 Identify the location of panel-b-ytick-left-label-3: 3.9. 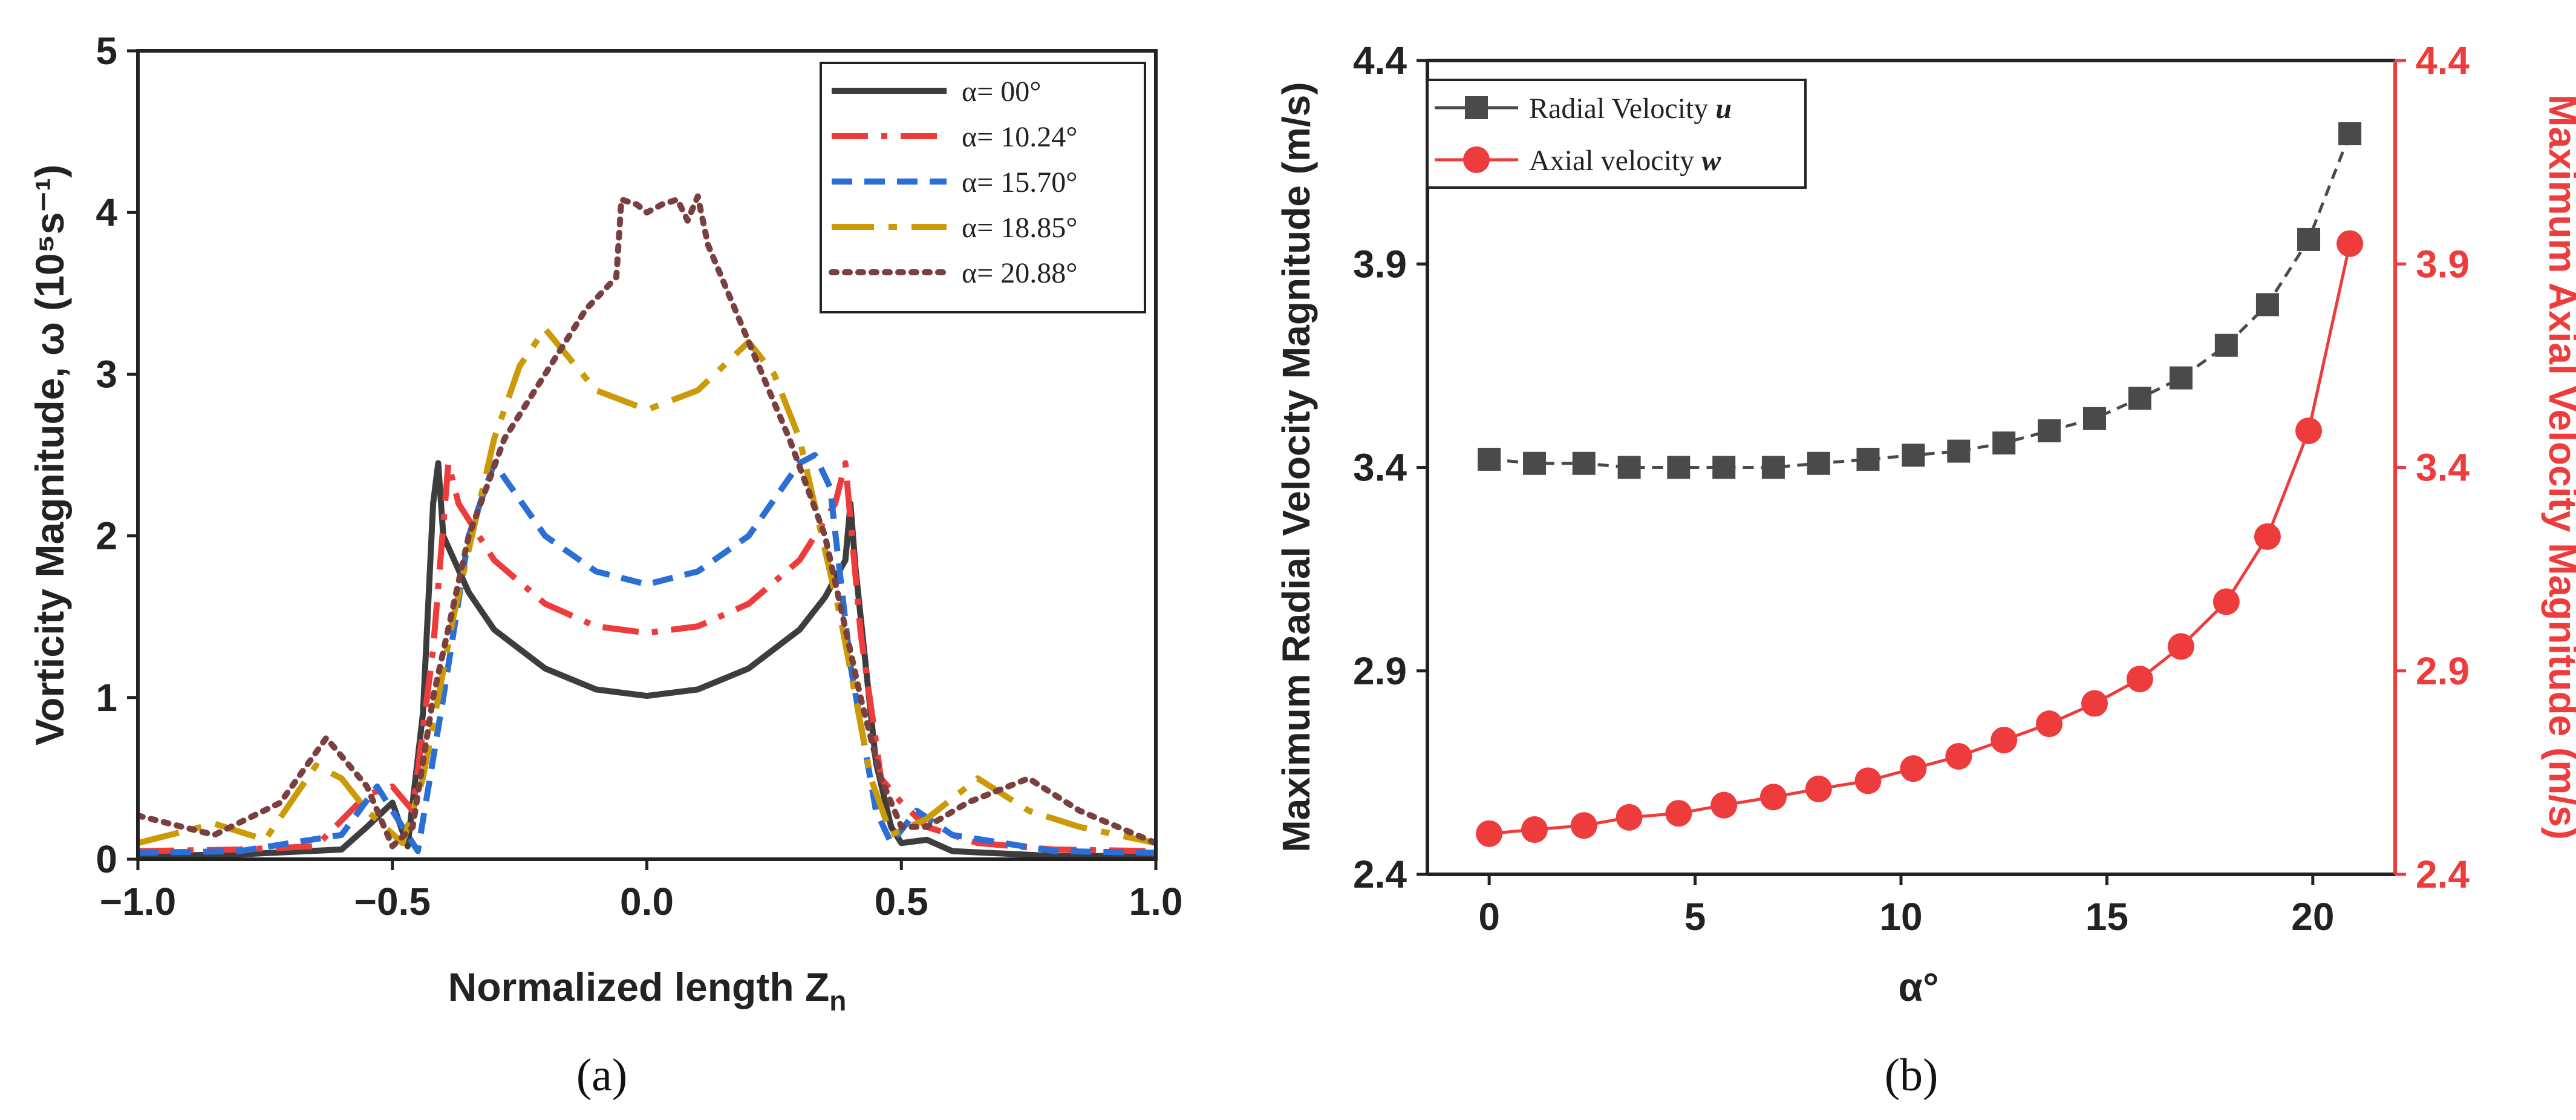
(1380, 264).